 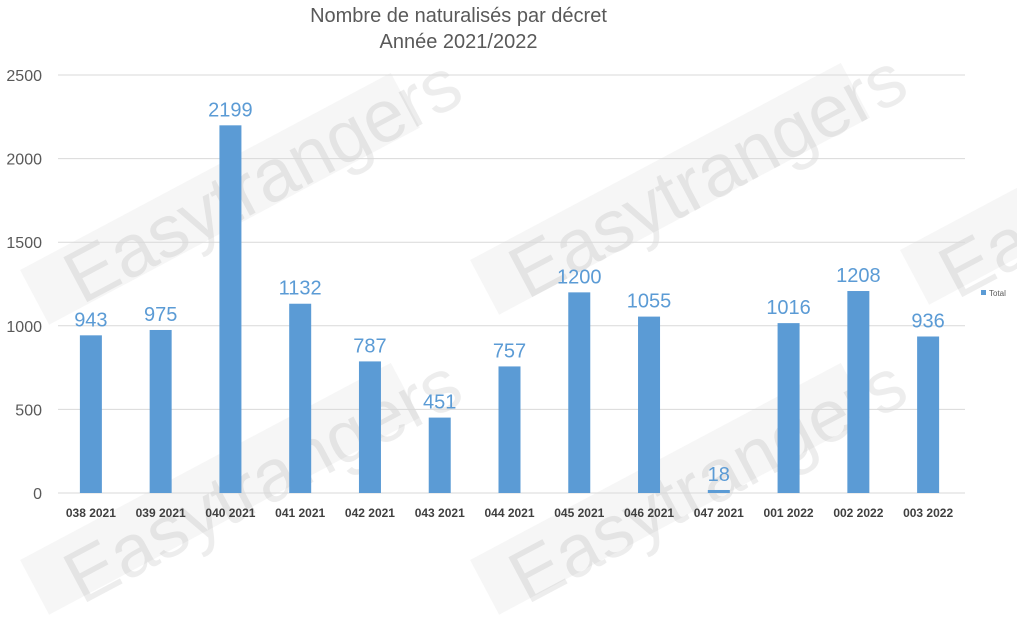 What do you see at coordinates (579, 277) in the screenshot?
I see `data-label: 1200` at bounding box center [579, 277].